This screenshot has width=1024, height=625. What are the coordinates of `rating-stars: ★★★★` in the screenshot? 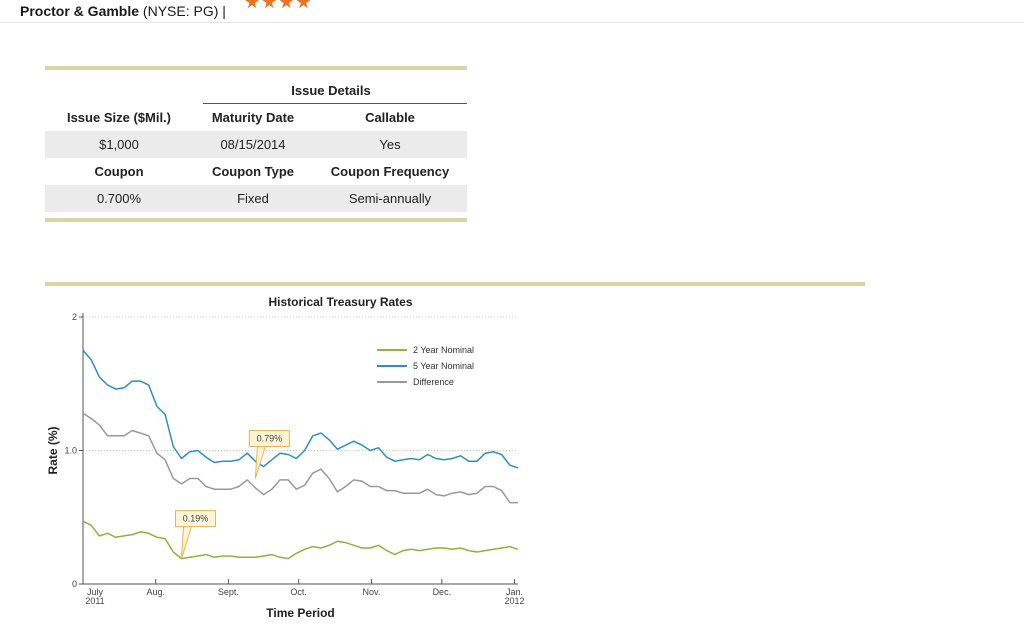 It's located at (278, 6).